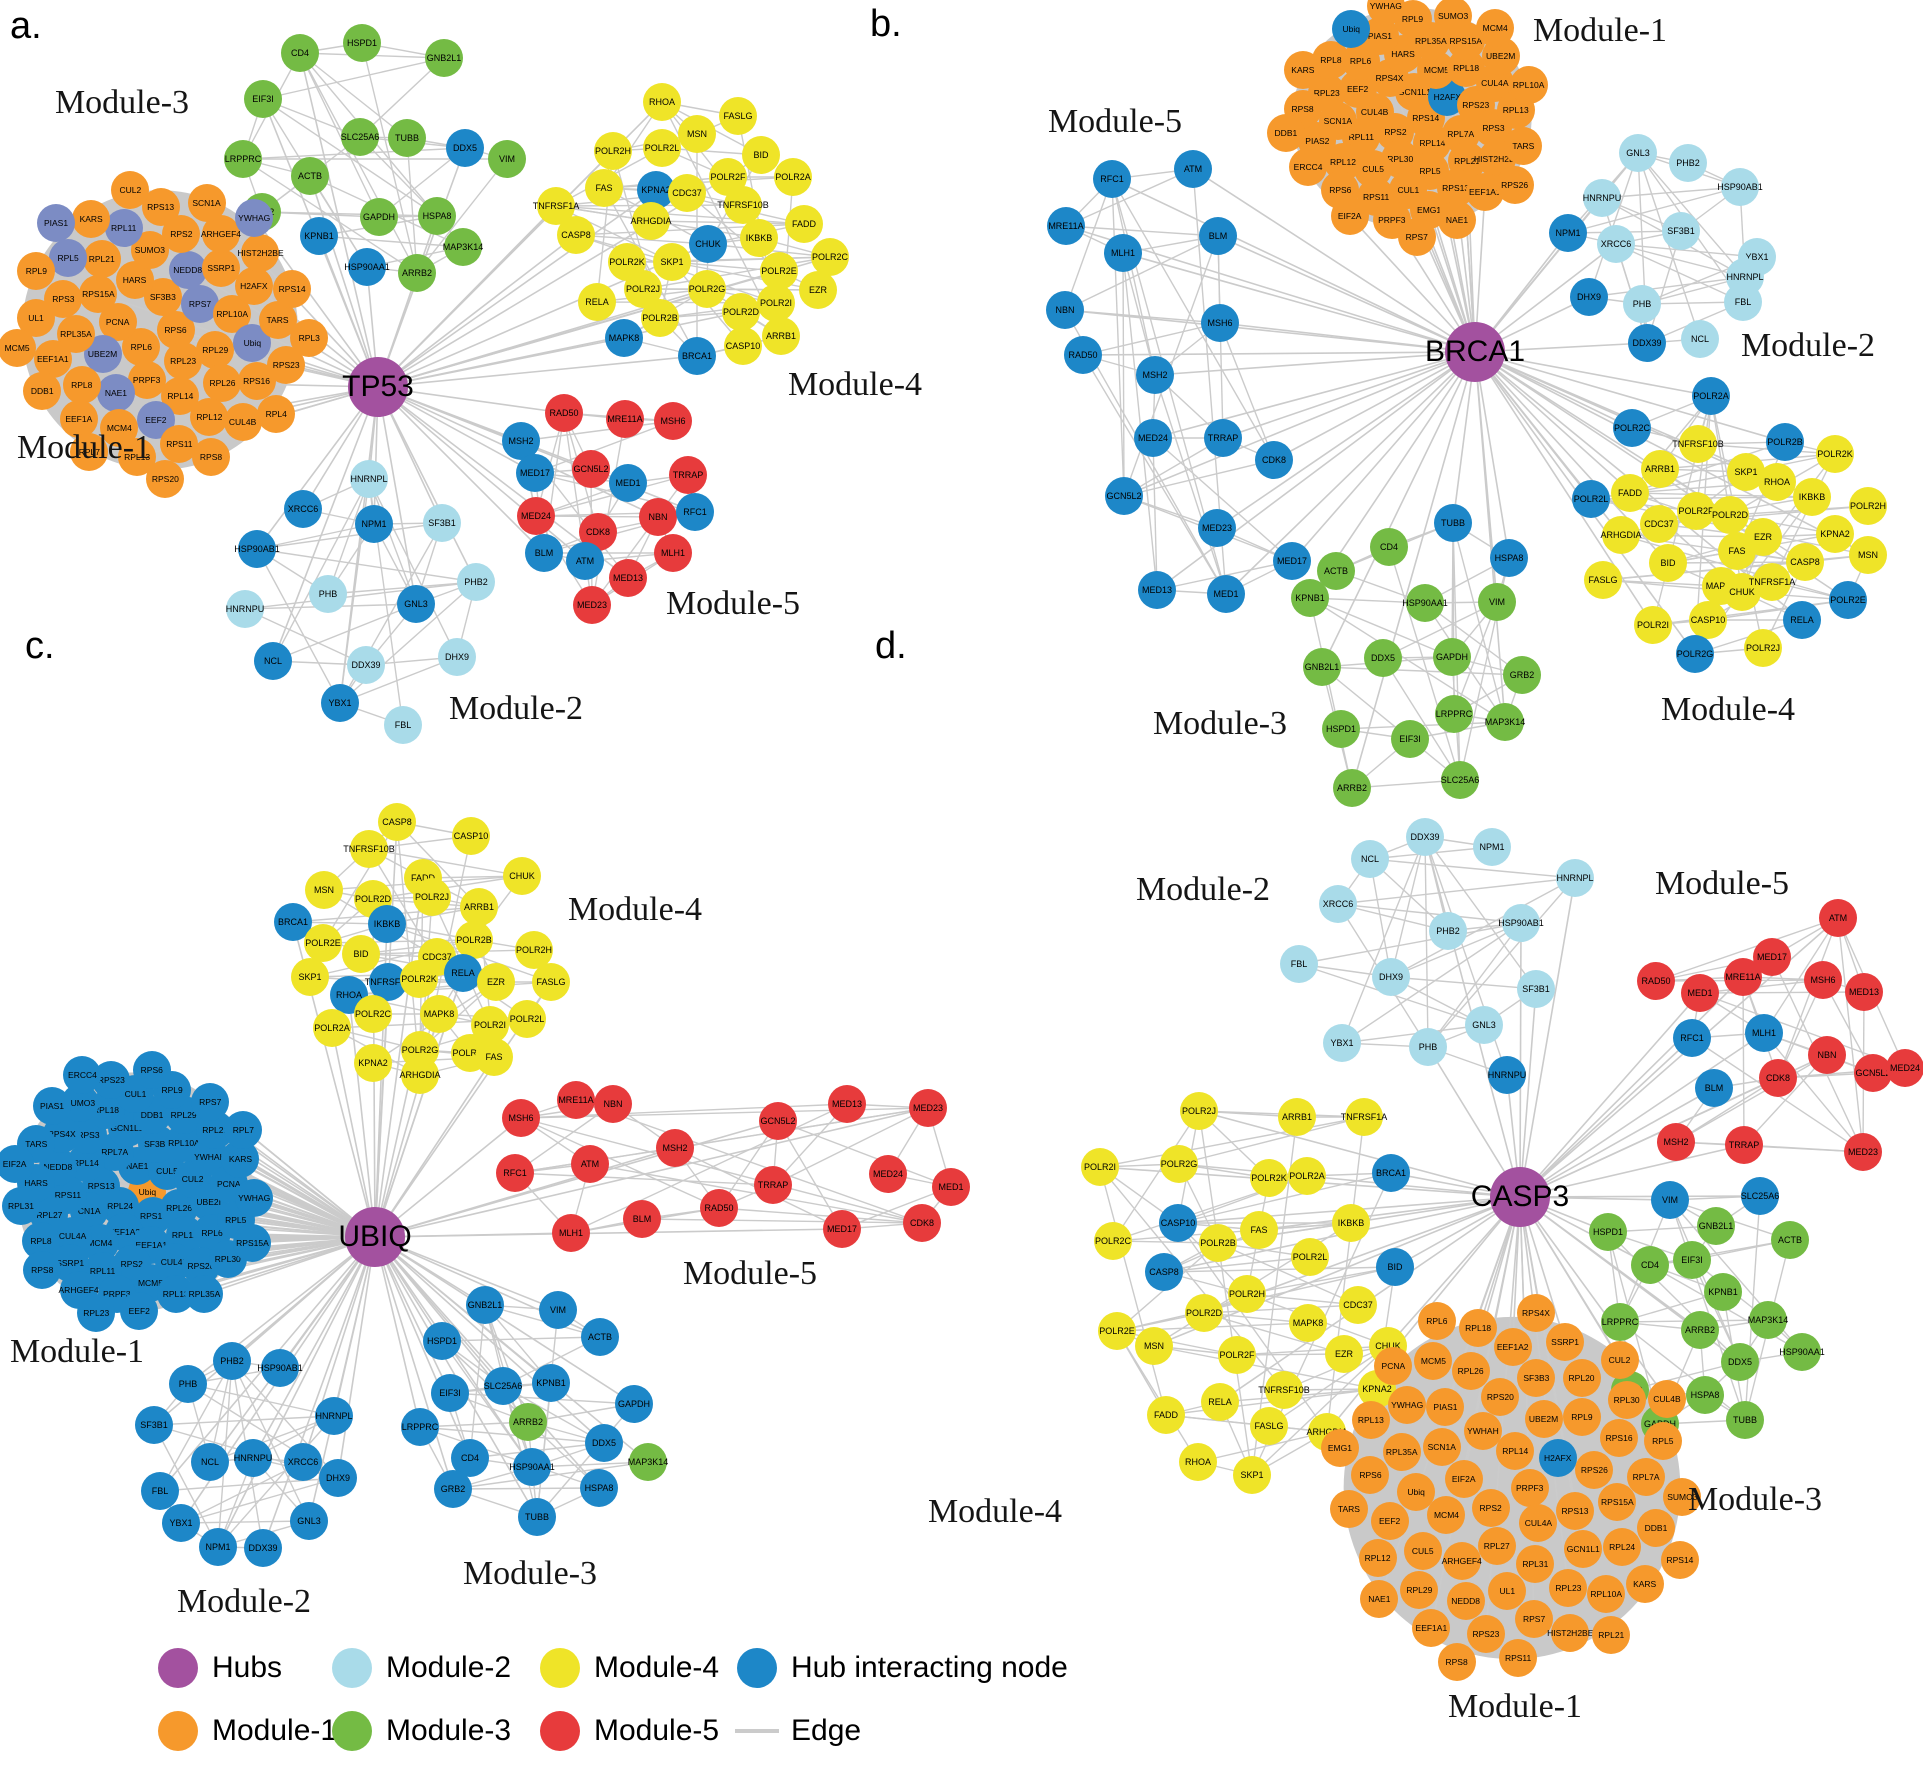 Image resolution: width=1923 pixels, height=1775 pixels. Describe the element at coordinates (1594, 1469) in the screenshot. I see `node-RPS26: RPS26` at that location.